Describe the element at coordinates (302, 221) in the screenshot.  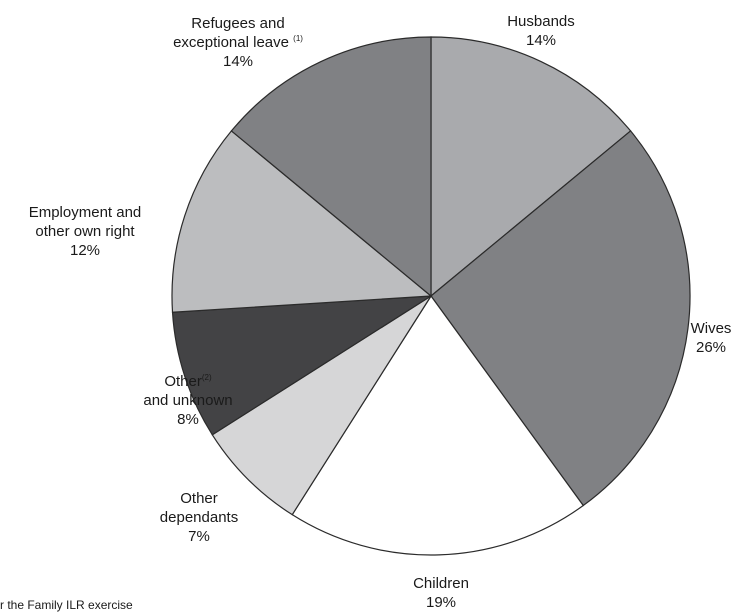
I see `pie-slice-employment-and-other-own-right` at that location.